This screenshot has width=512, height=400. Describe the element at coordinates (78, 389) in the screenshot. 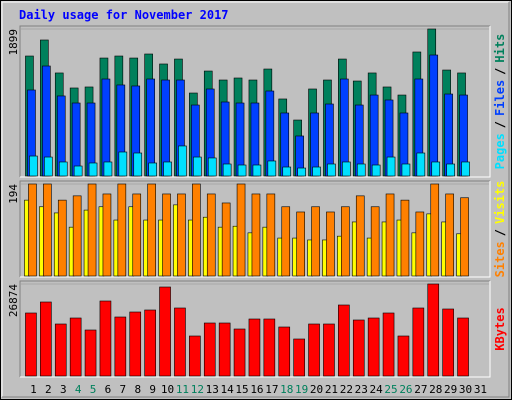

I see `x-tick-label: 4` at that location.